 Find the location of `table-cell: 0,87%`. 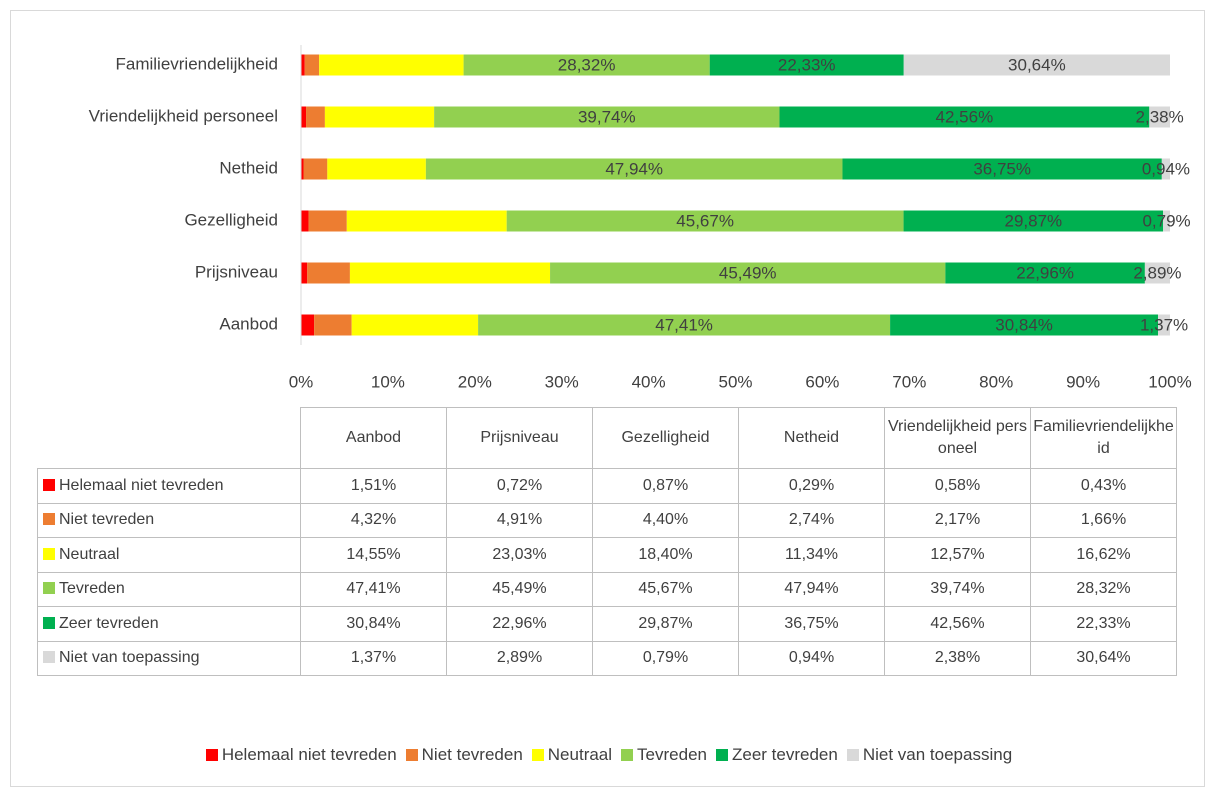

table-cell: 0,87% is located at coordinates (665, 486).